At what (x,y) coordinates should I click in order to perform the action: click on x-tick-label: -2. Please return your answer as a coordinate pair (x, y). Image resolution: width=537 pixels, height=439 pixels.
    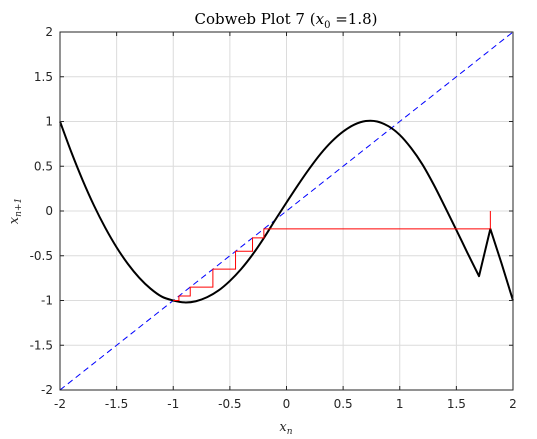
    Looking at the image, I should click on (60, 404).